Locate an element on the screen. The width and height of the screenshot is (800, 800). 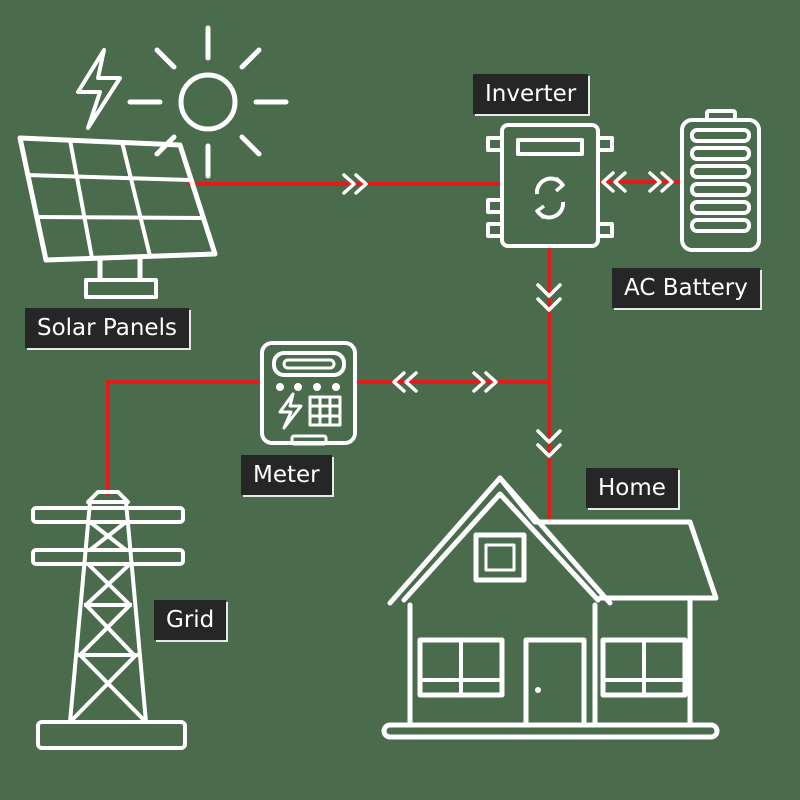
solar-panel-icon is located at coordinates (117, 217).